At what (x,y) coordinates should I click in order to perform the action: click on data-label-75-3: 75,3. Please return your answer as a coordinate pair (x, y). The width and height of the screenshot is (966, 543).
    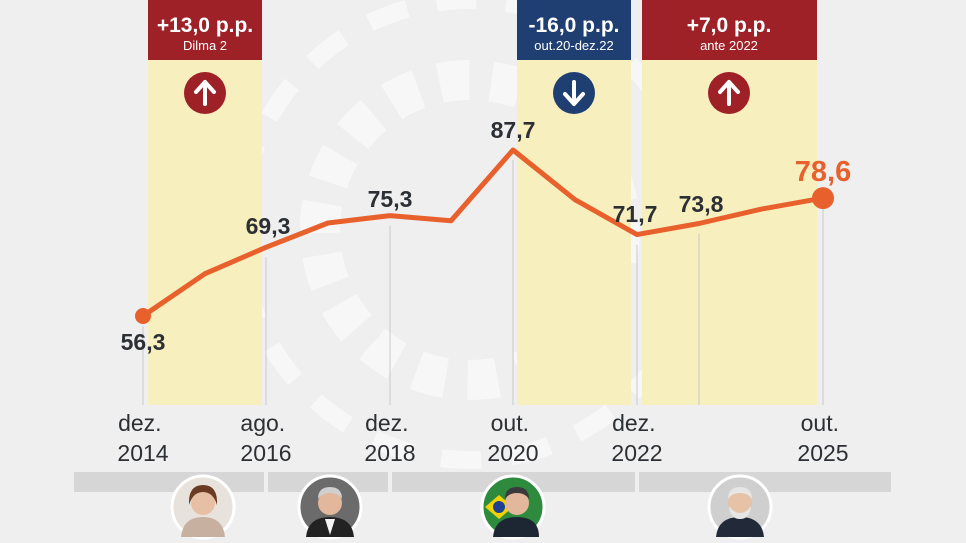
    Looking at the image, I should click on (390, 199).